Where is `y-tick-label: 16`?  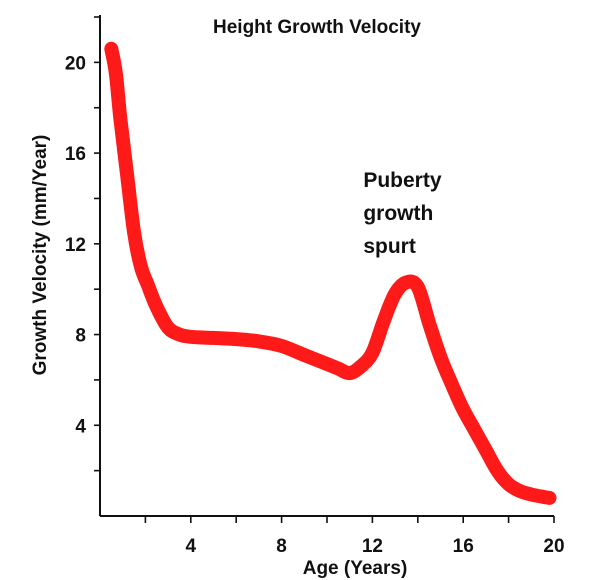 y-tick-label: 16 is located at coordinates (75, 154).